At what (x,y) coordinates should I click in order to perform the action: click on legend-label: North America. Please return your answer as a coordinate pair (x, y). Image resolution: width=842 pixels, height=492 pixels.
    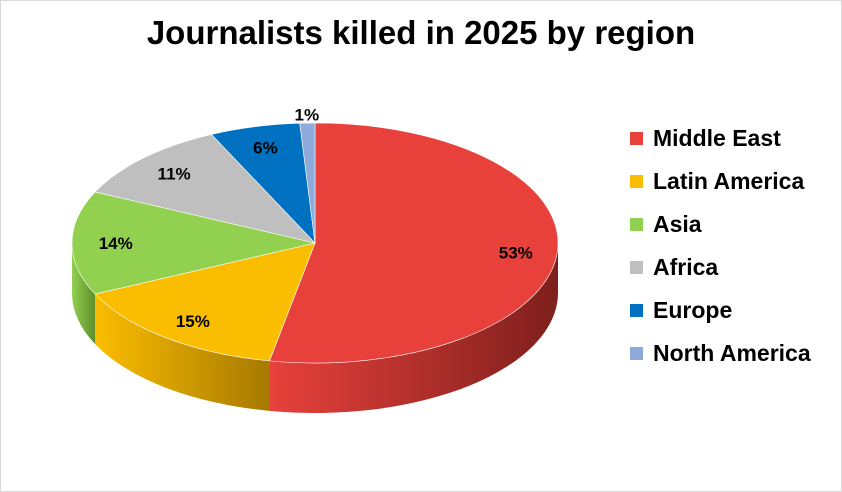
    Looking at the image, I should click on (732, 353).